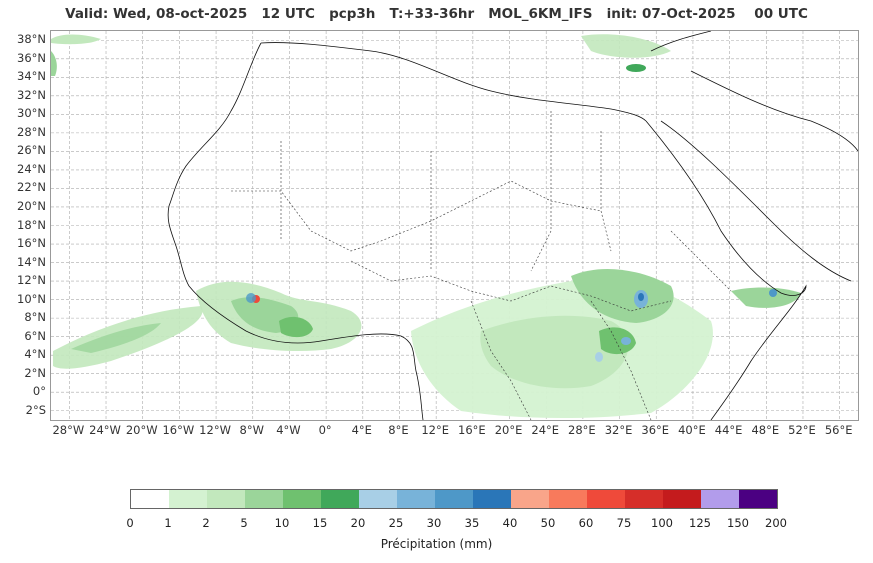 The height and width of the screenshot is (563, 873). What do you see at coordinates (624, 523) in the screenshot?
I see `colorbar-tick-label: 75` at bounding box center [624, 523].